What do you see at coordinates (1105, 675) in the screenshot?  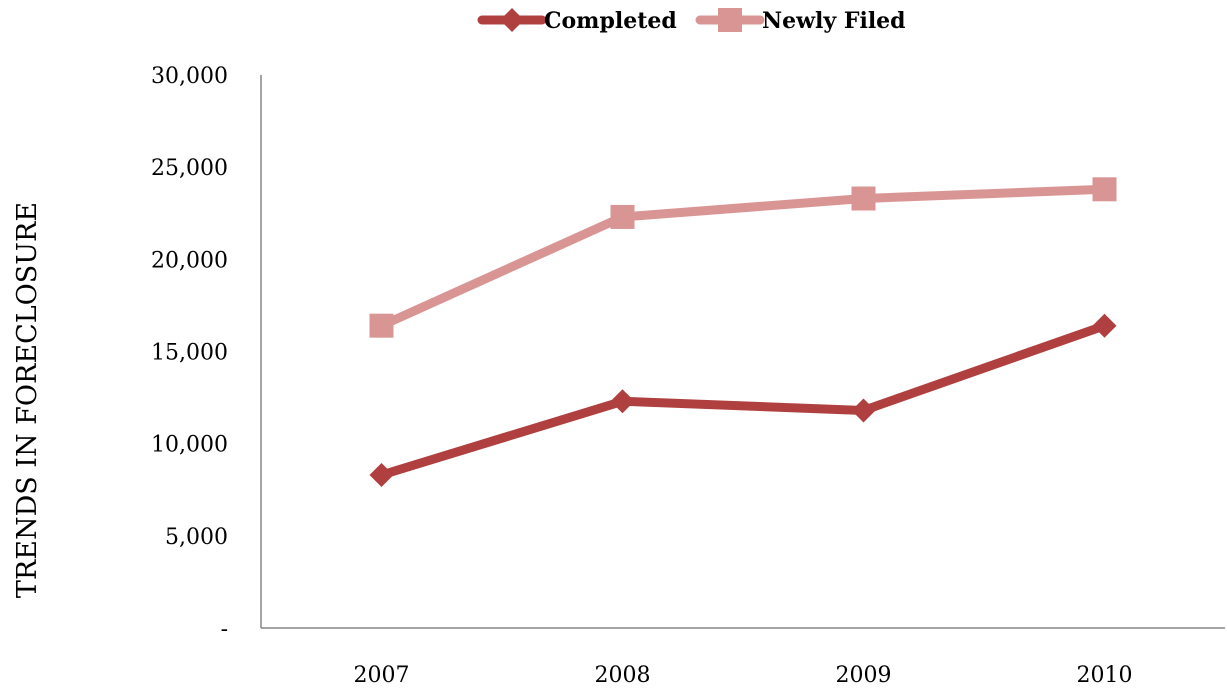 I see `x-tick-label: 2010` at bounding box center [1105, 675].